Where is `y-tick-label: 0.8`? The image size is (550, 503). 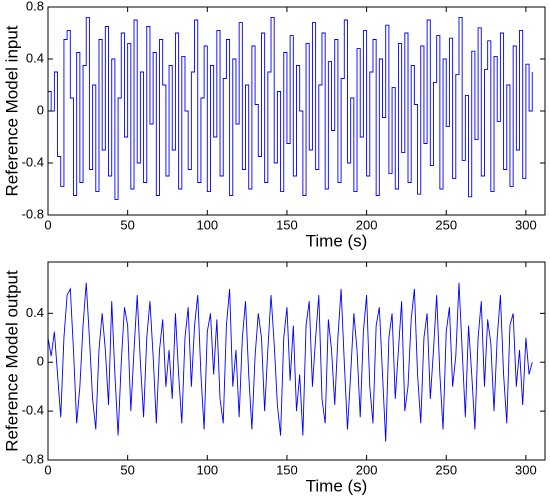
y-tick-label: 0.8 is located at coordinates (35, 6).